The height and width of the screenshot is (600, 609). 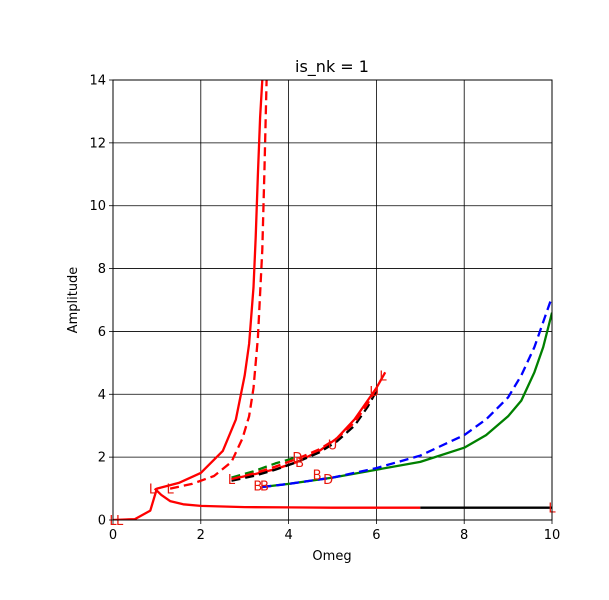 I want to click on x-axis-ticks: 0 2 4 6 8 10, so click(x=334, y=531).